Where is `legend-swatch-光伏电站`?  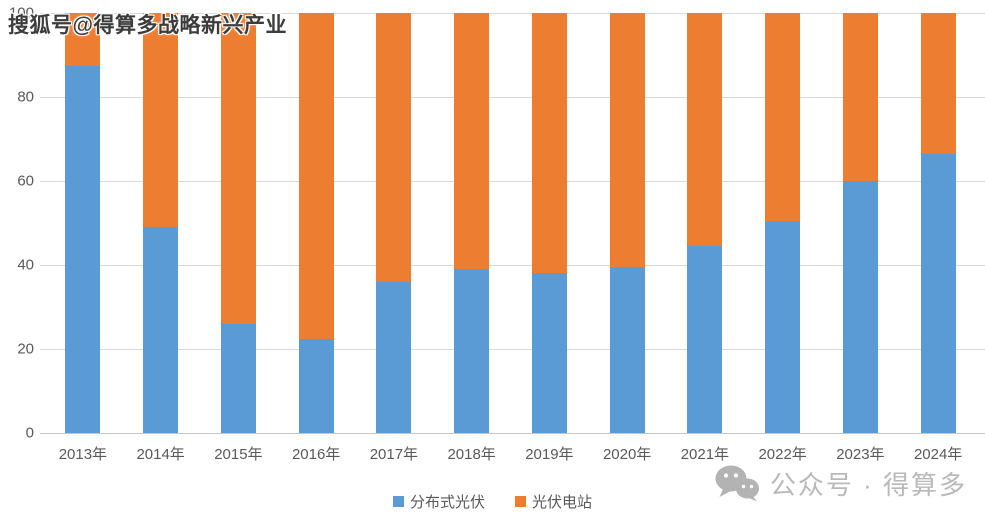
legend-swatch-光伏电站 is located at coordinates (520, 501).